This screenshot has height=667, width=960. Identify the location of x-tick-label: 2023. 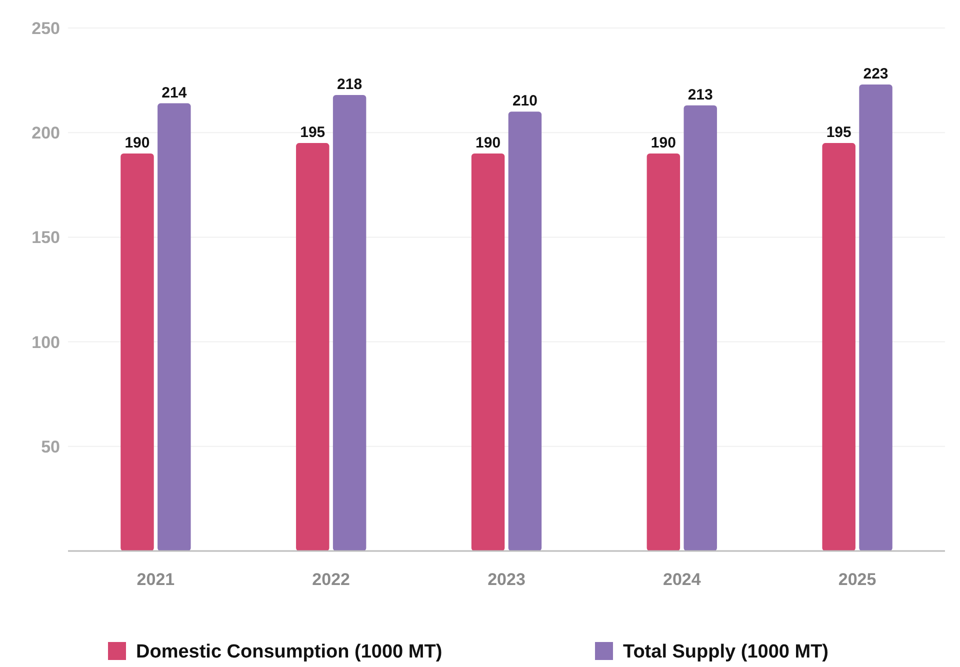
(507, 579).